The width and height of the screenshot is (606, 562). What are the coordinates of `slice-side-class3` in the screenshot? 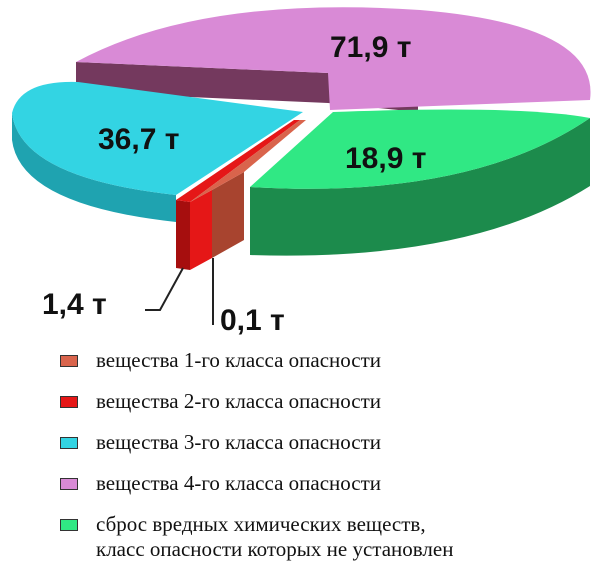 It's located at (94, 167).